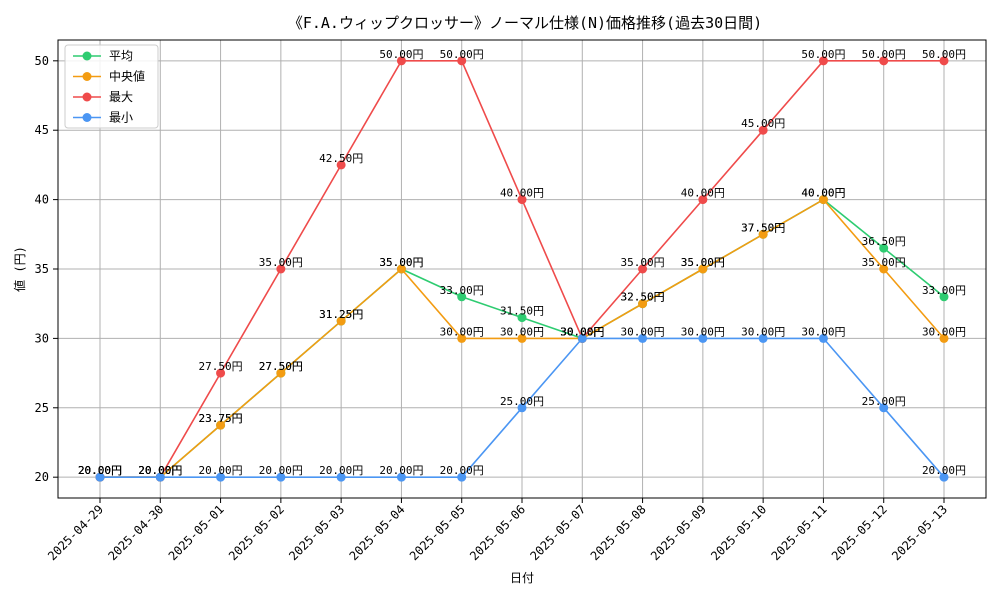  What do you see at coordinates (643, 262) in the screenshot?
I see `data-label-2: 35.00円` at bounding box center [643, 262].